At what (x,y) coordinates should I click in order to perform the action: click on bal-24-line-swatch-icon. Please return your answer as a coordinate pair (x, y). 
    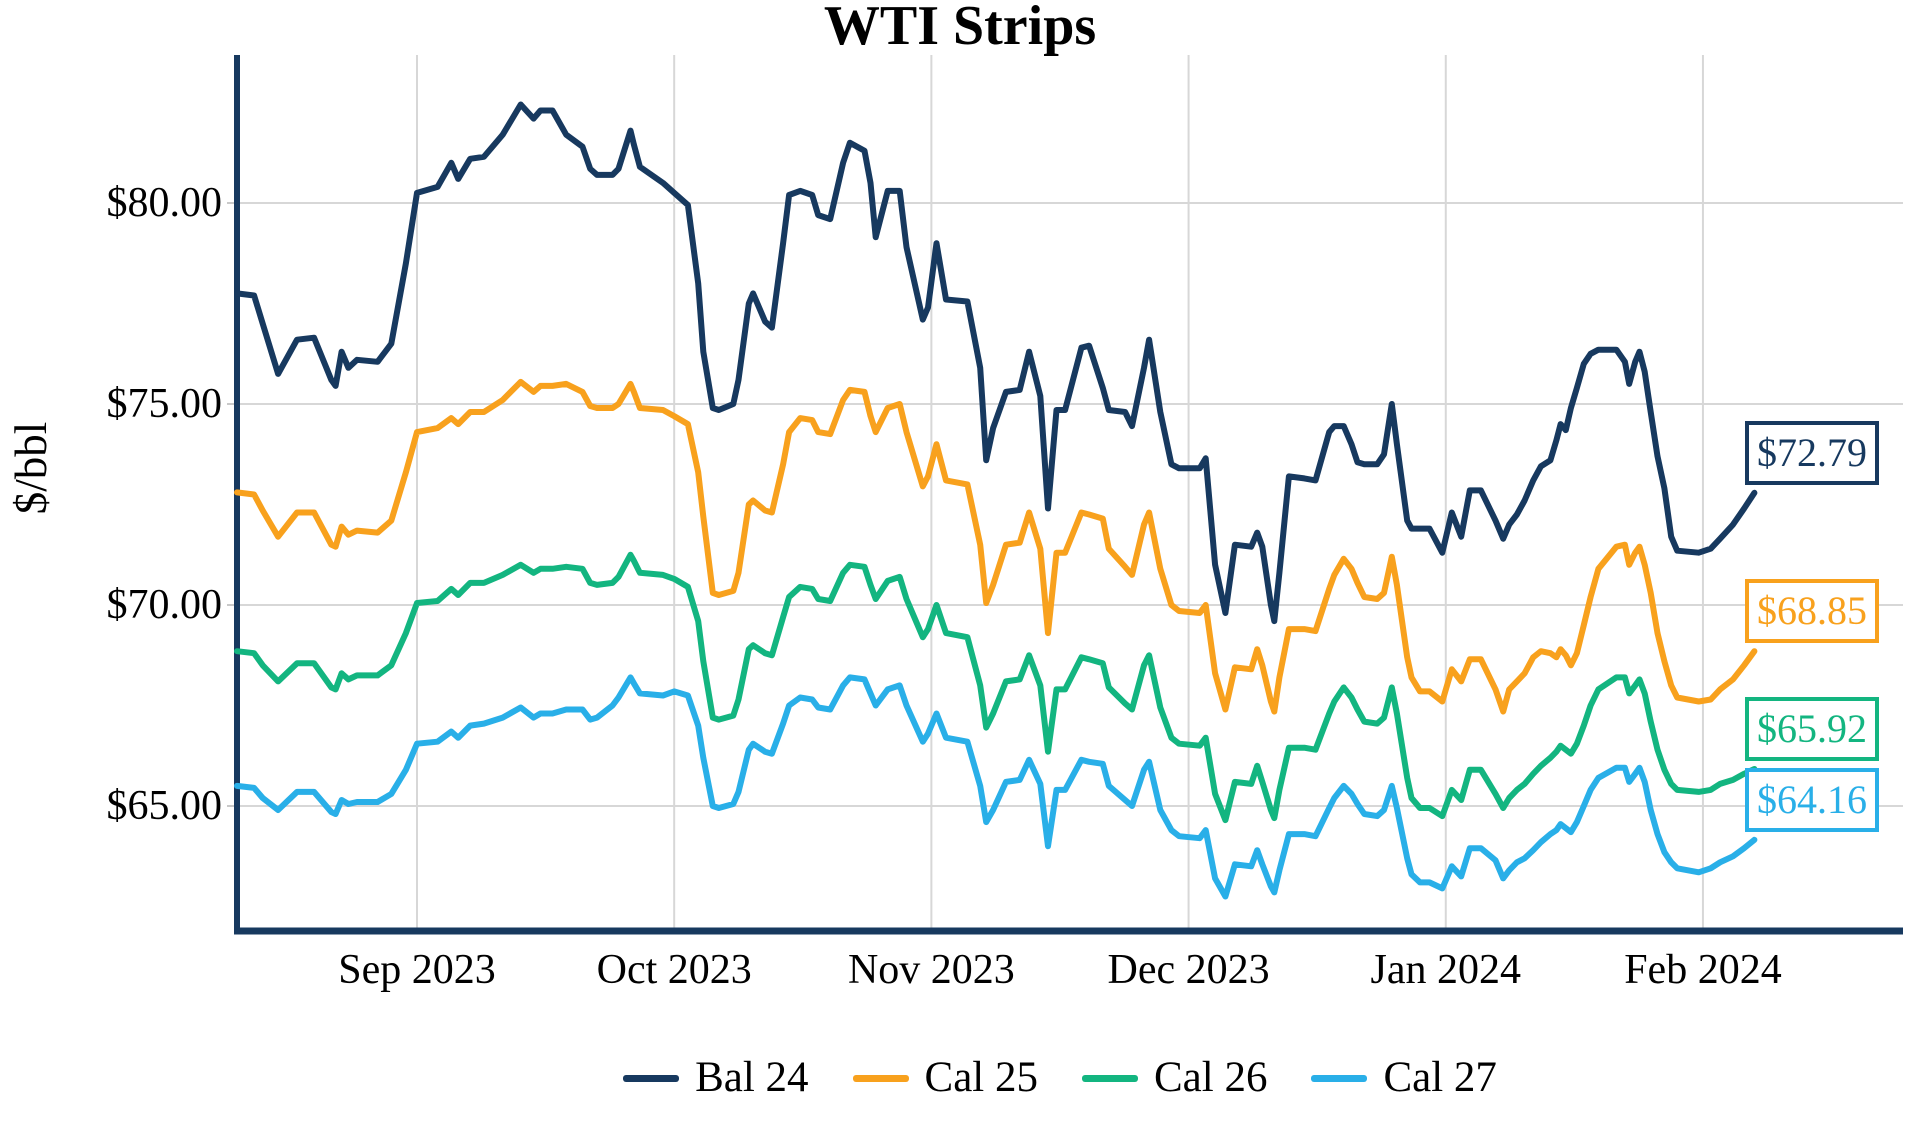
    Looking at the image, I should click on (651, 1078).